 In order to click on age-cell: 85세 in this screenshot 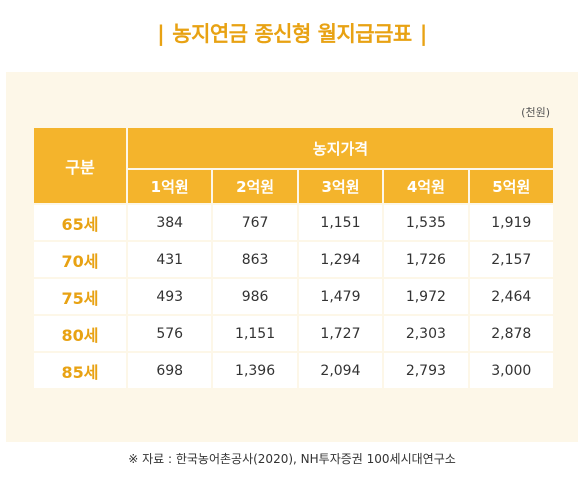, I will do `click(80, 370)`.